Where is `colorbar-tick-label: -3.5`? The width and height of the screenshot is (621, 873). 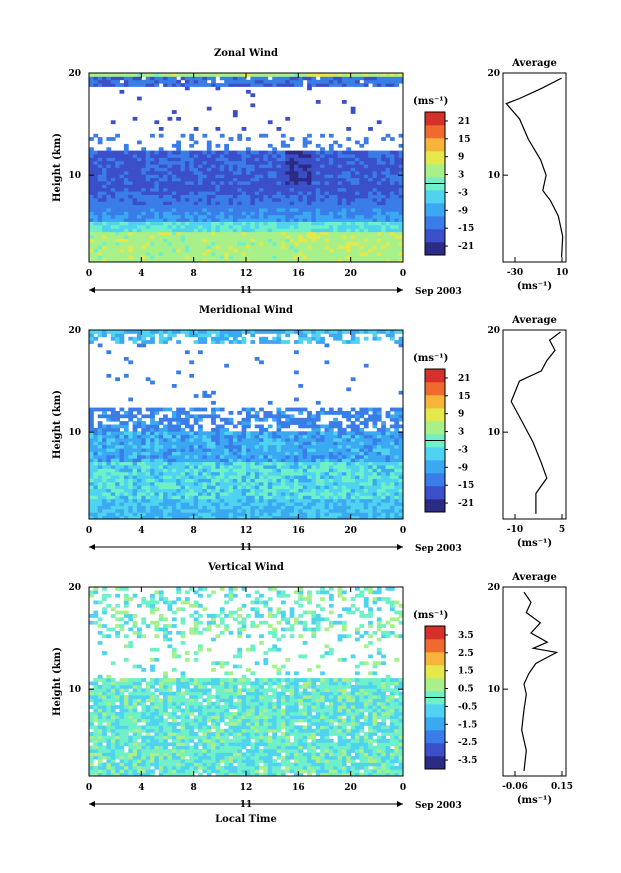 colorbar-tick-label: -3.5 is located at coordinates (467, 761).